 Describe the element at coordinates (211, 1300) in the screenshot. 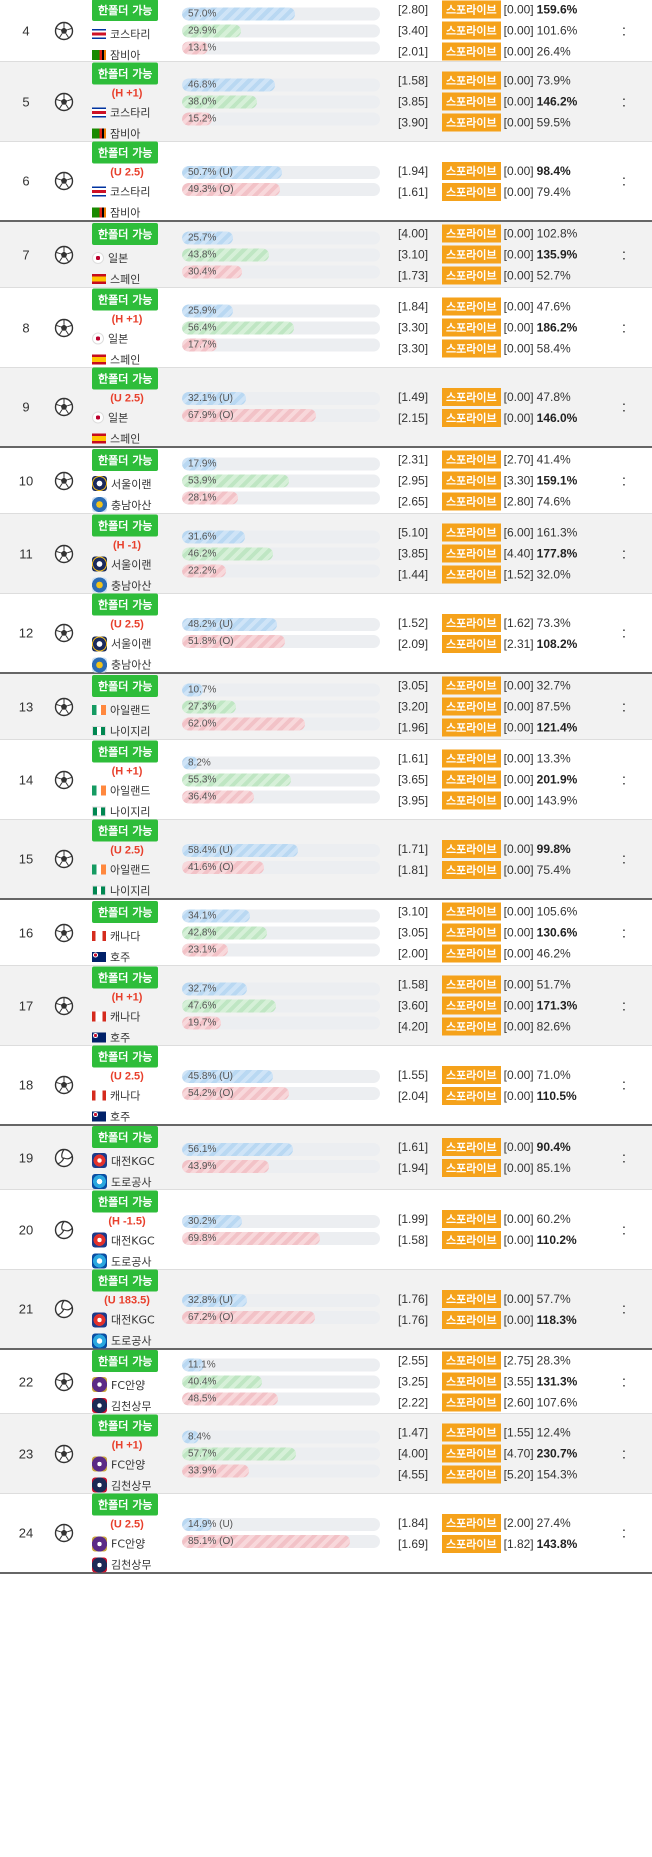

I see `probability-label: 32.8% (U)` at that location.